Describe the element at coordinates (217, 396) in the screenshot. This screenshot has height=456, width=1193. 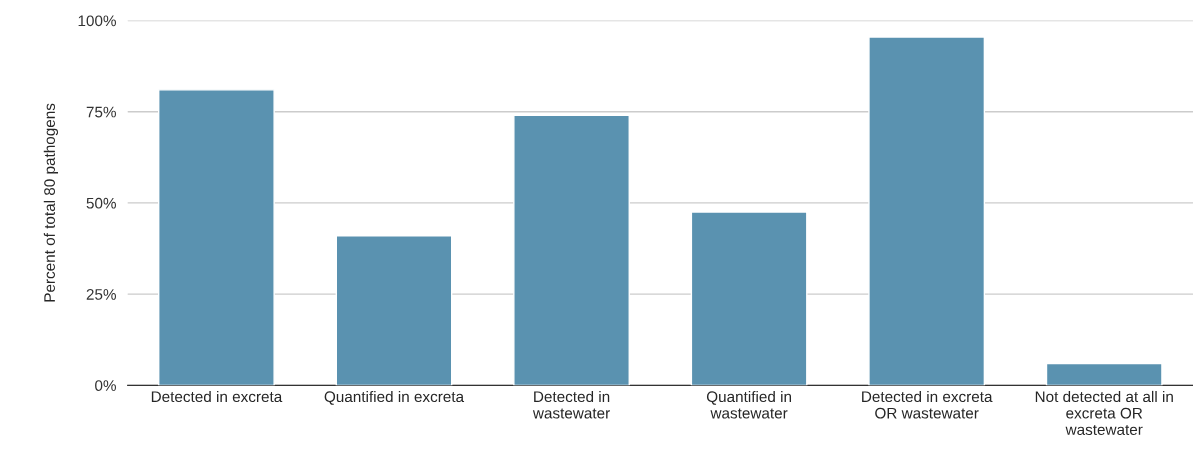
I see `x-tick-label: Detected in excreta` at that location.